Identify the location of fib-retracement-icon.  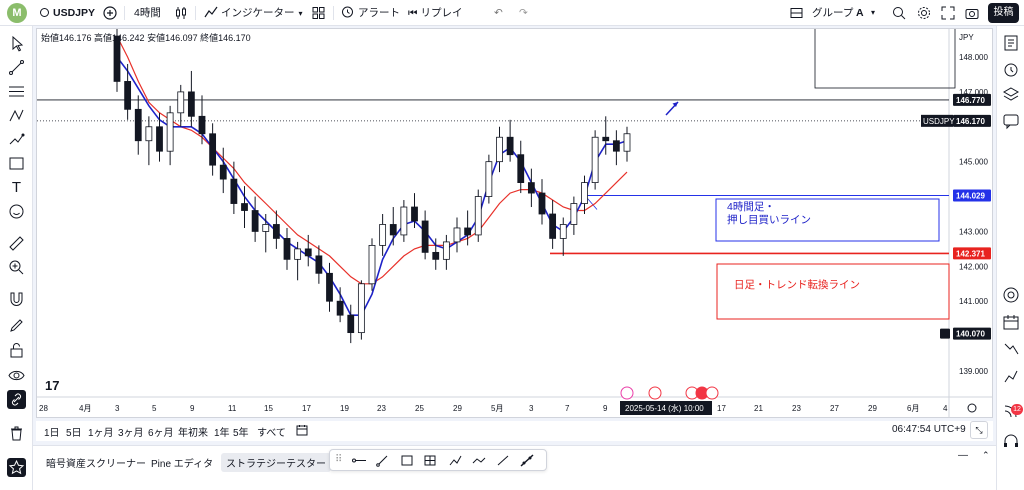
(16, 91).